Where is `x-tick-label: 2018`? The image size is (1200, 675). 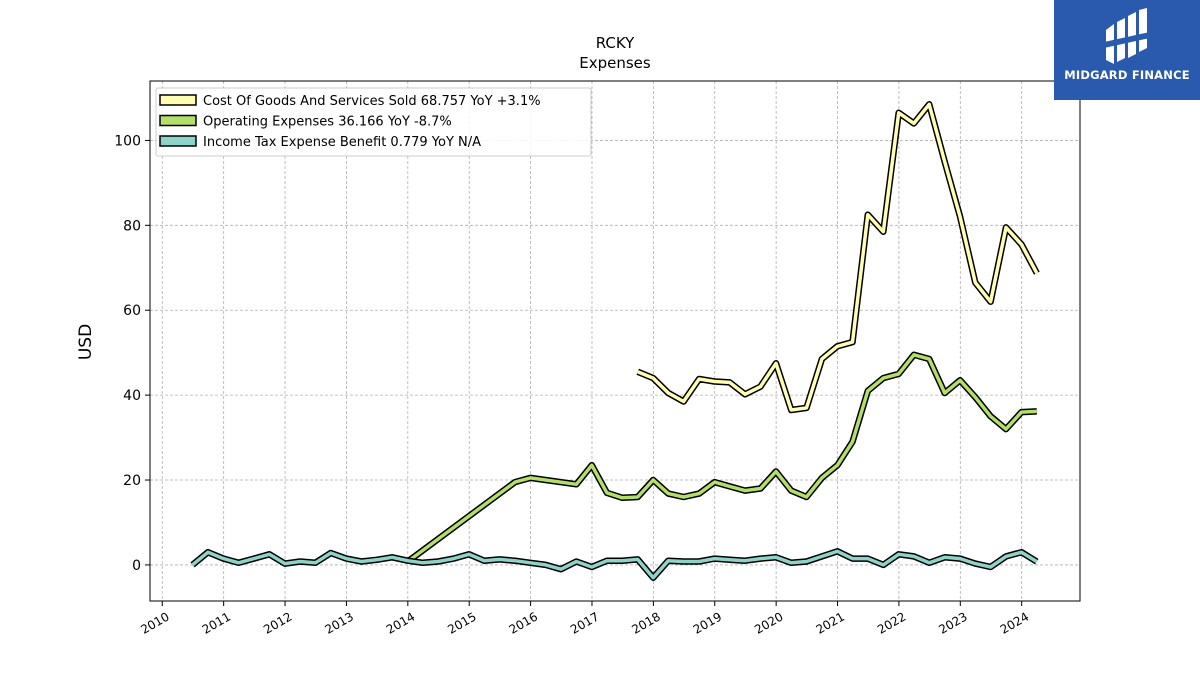 x-tick-label: 2018 is located at coordinates (645, 622).